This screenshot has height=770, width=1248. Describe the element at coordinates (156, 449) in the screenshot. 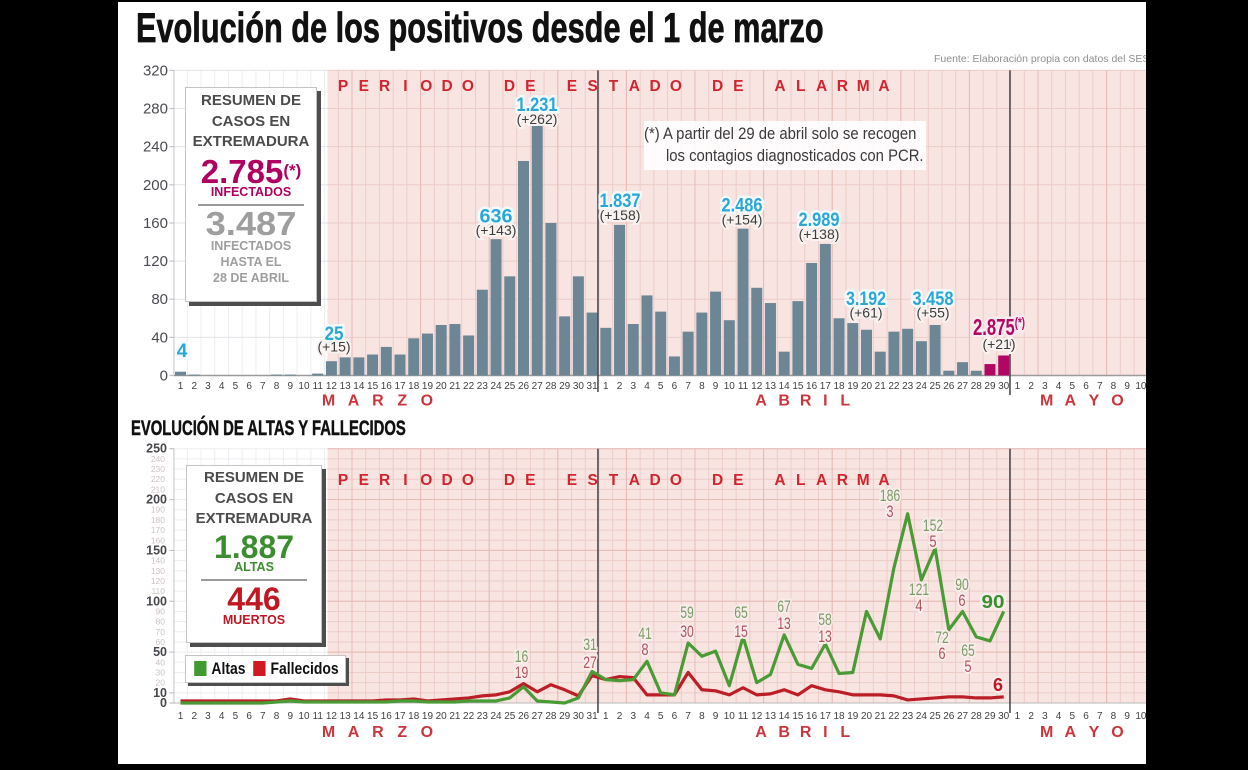

I see `svg-text: 250` at that location.